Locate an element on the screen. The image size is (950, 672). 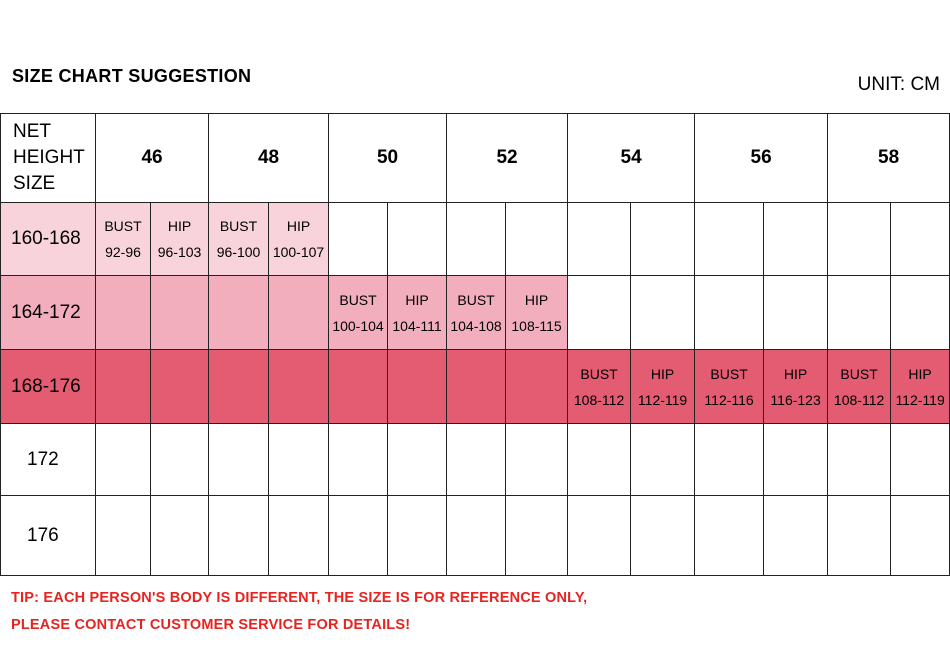
measurement-cell: HIP 100-107 is located at coordinates (299, 239).